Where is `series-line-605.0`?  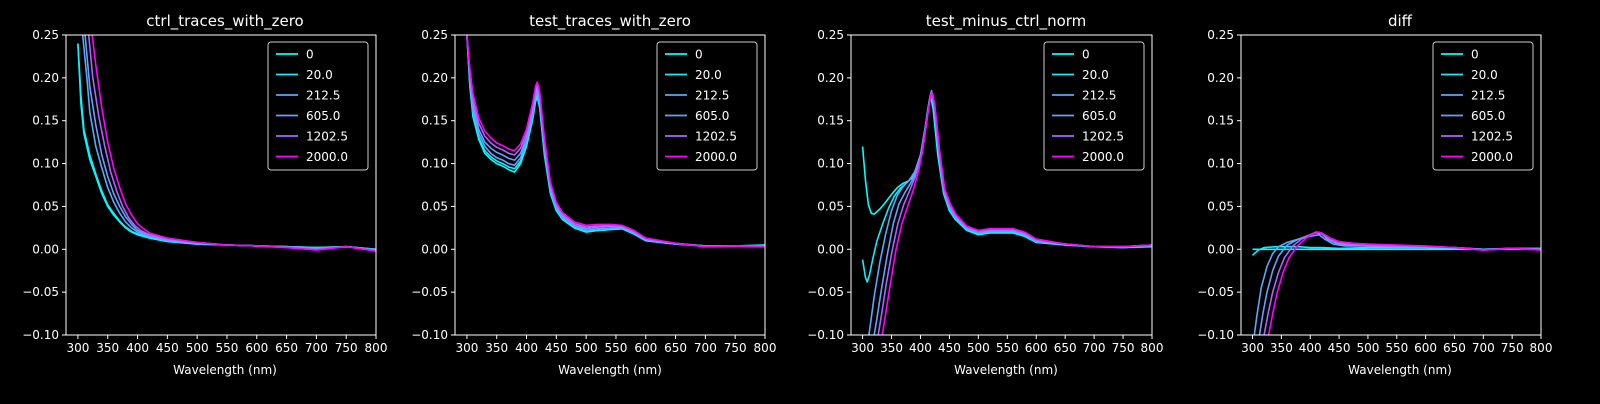
series-line-605.0 is located at coordinates (230, 143).